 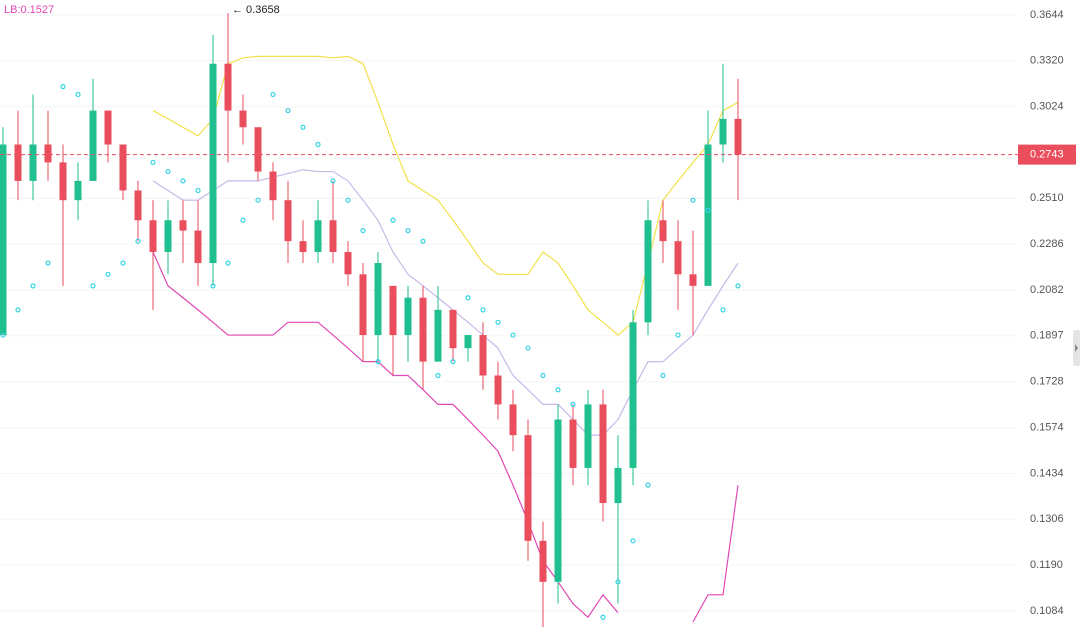 What do you see at coordinates (1047, 244) in the screenshot?
I see `y-tick-label: 0.2286` at bounding box center [1047, 244].